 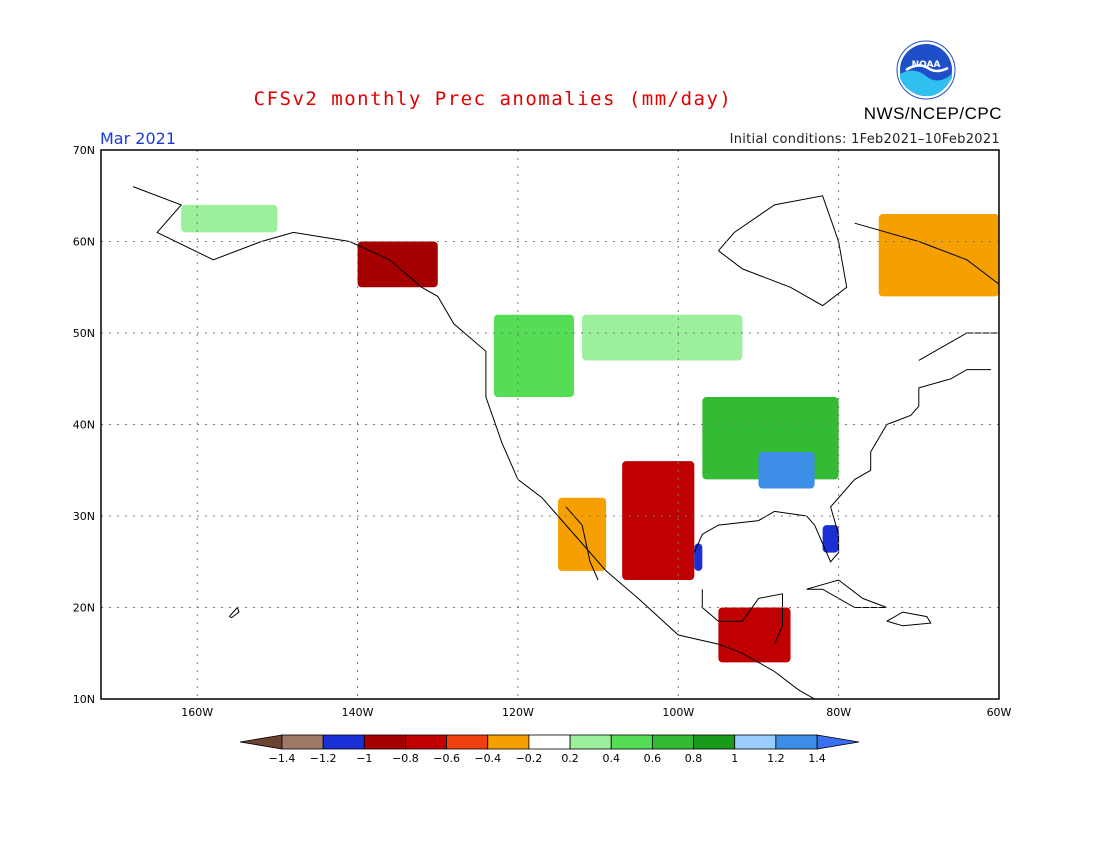 I want to click on colorbar-label: 1.4, so click(x=817, y=758).